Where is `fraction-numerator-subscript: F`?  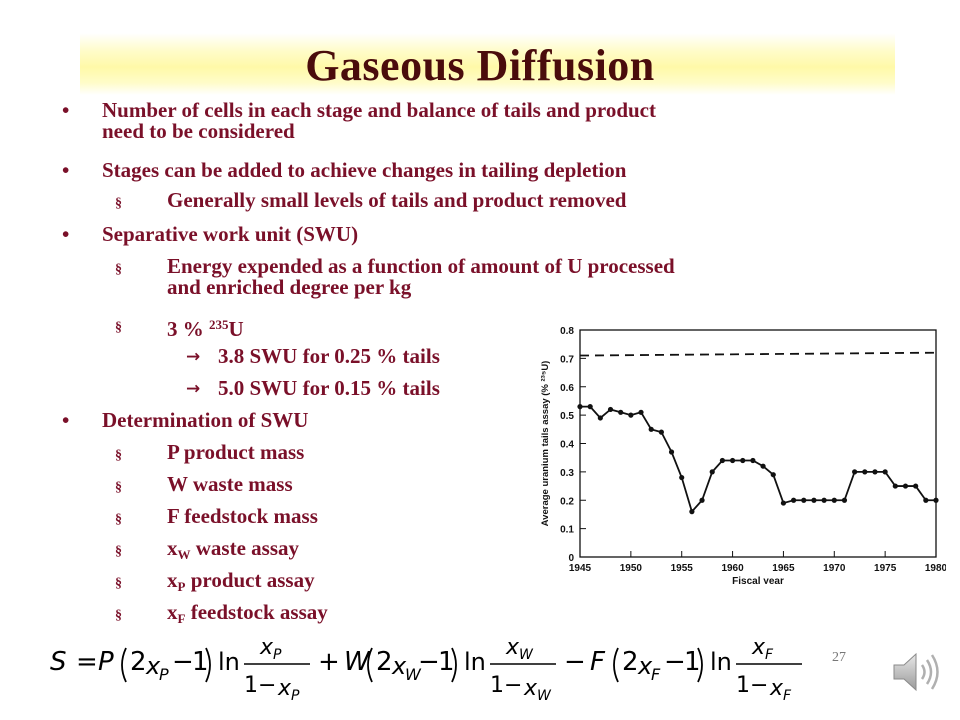
fraction-numerator-subscript: F is located at coordinates (769, 655).